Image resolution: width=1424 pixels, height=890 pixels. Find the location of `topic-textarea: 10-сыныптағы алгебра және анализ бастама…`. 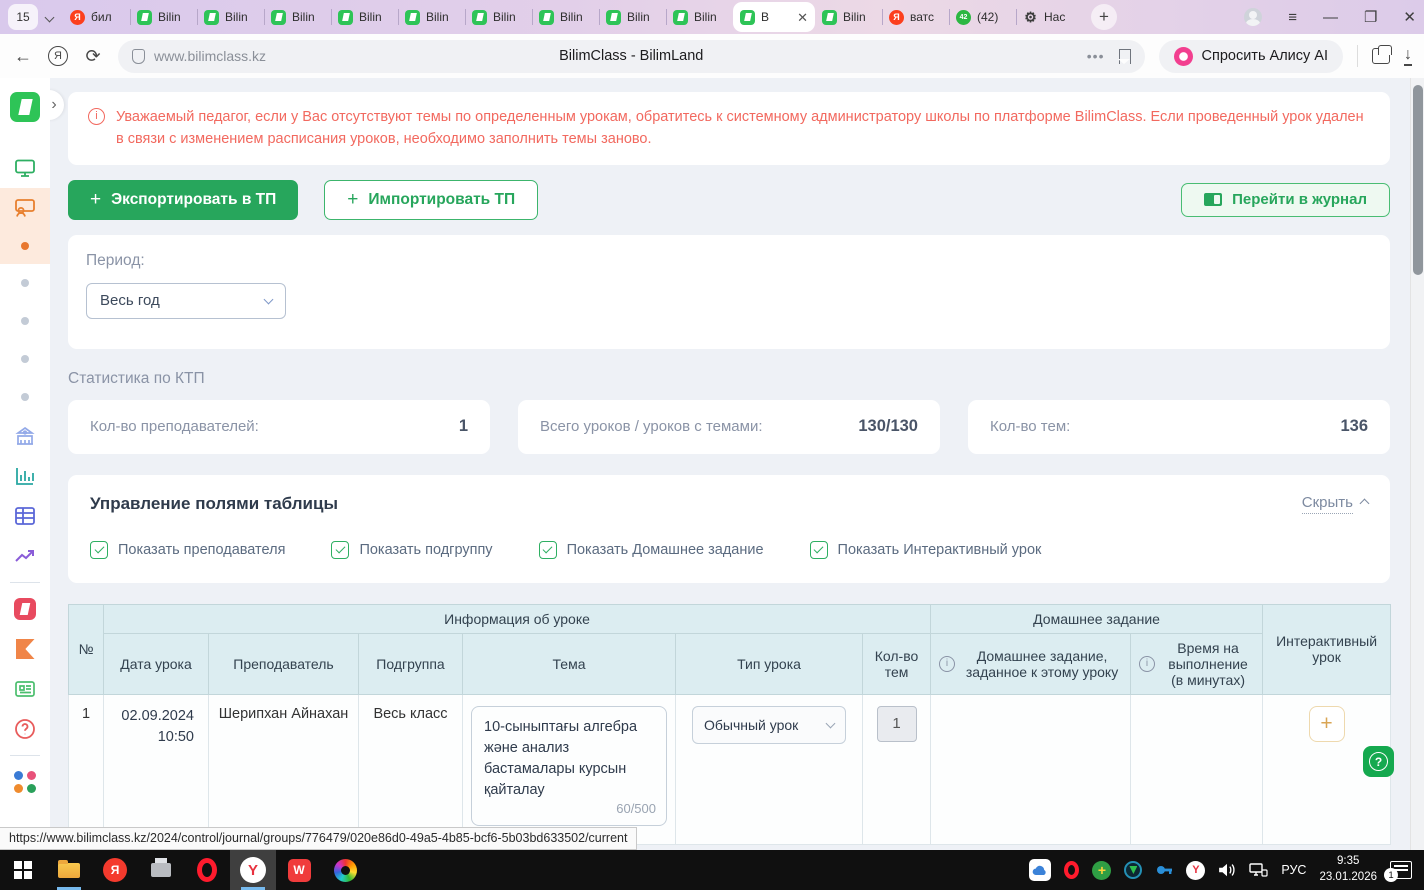

topic-textarea: 10-сыныптағы алгебра және анализ бастама… is located at coordinates (569, 765).